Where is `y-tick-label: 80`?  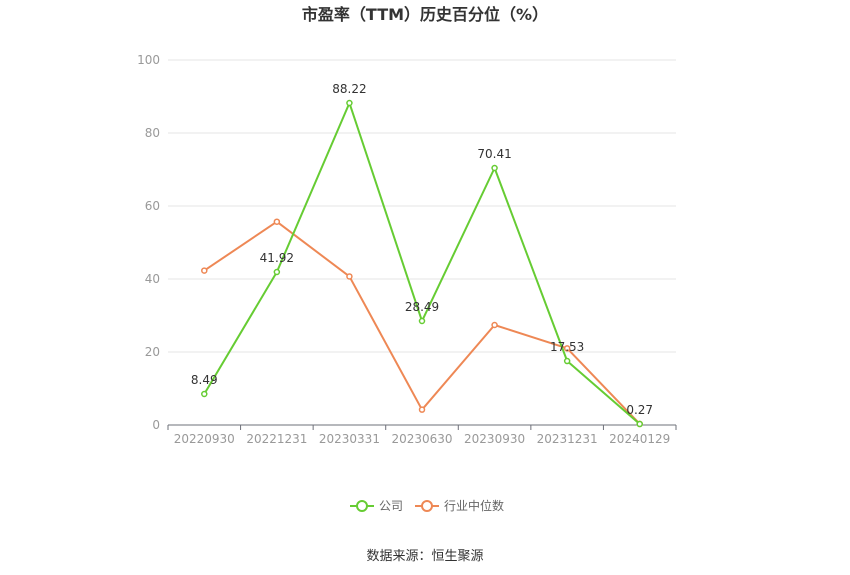
y-tick-label: 80 is located at coordinates (152, 133).